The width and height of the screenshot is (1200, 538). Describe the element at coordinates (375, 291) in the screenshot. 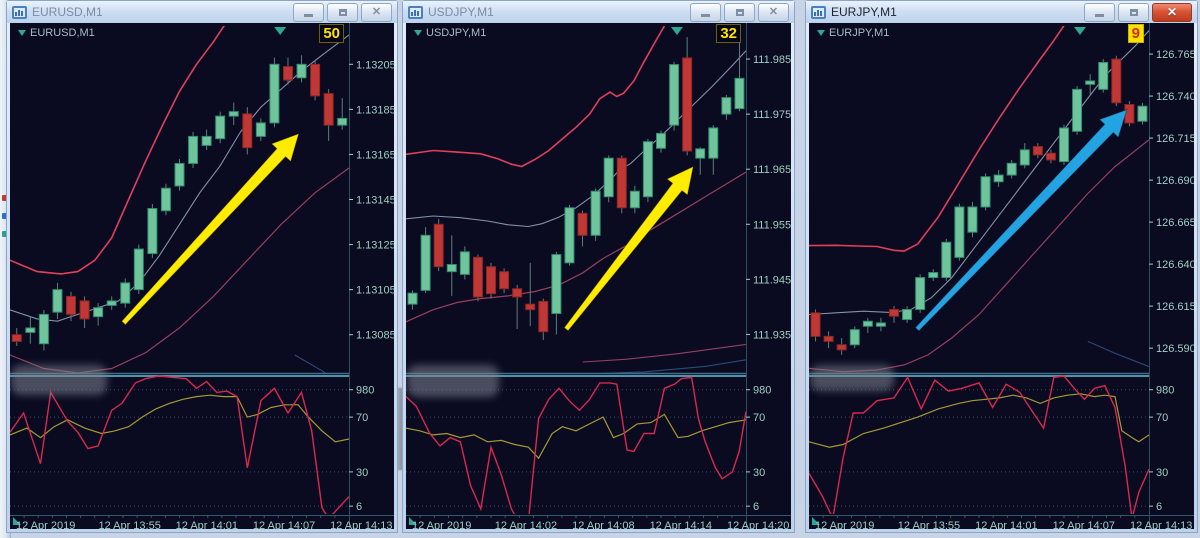

I see `price-label: 1.13105` at that location.